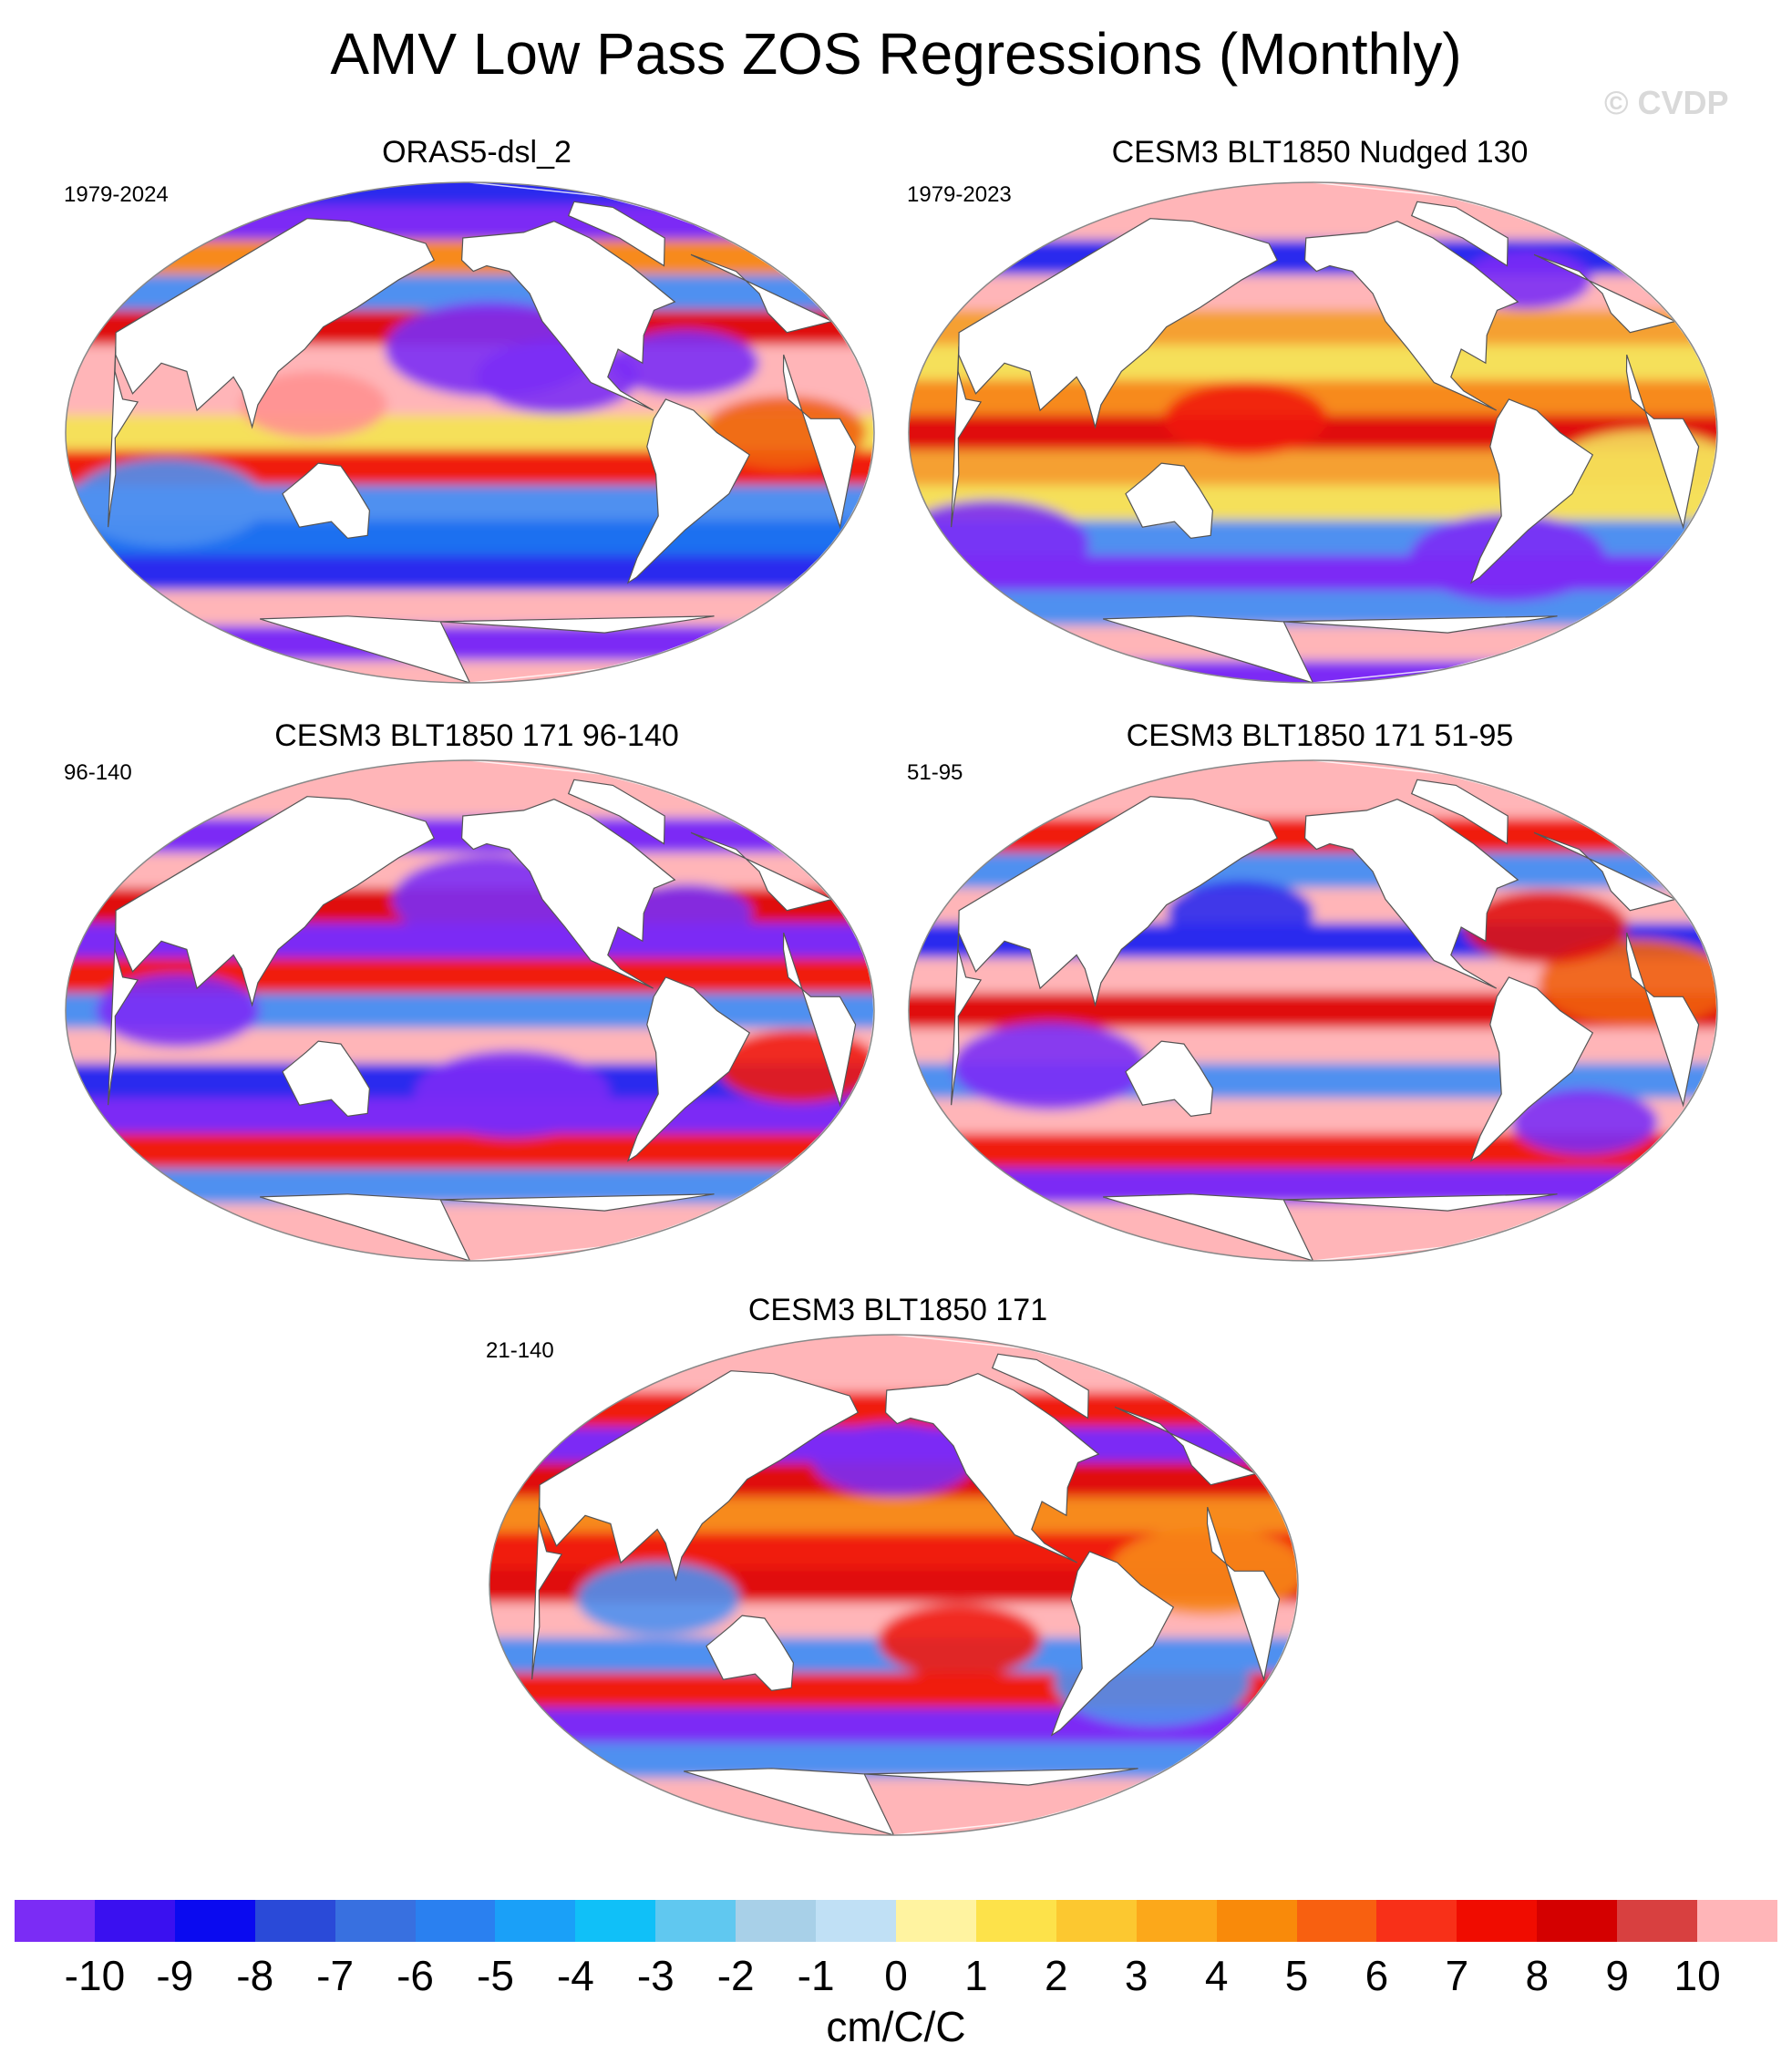  What do you see at coordinates (1537, 1976) in the screenshot?
I see `colorbar-tick-label: 8` at bounding box center [1537, 1976].